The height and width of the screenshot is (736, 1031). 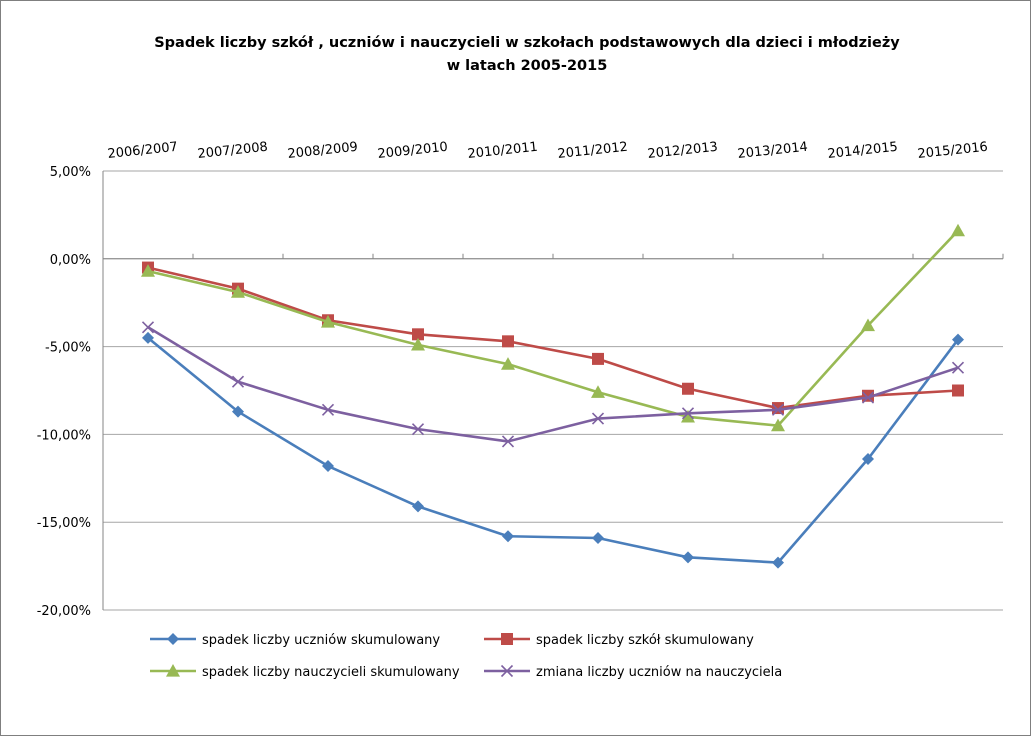 I want to click on y-axis-ticks: 5,00% 0,00% -5,00% -10,00% -15,00% -20,00%, so click(x=64, y=392).